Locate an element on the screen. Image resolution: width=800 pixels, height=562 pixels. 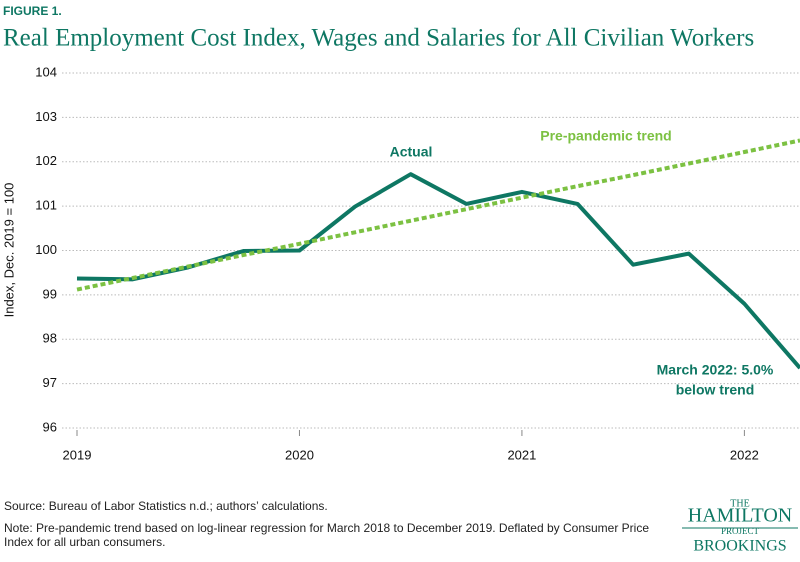
figure-label: FIGURE 1. is located at coordinates (32, 11).